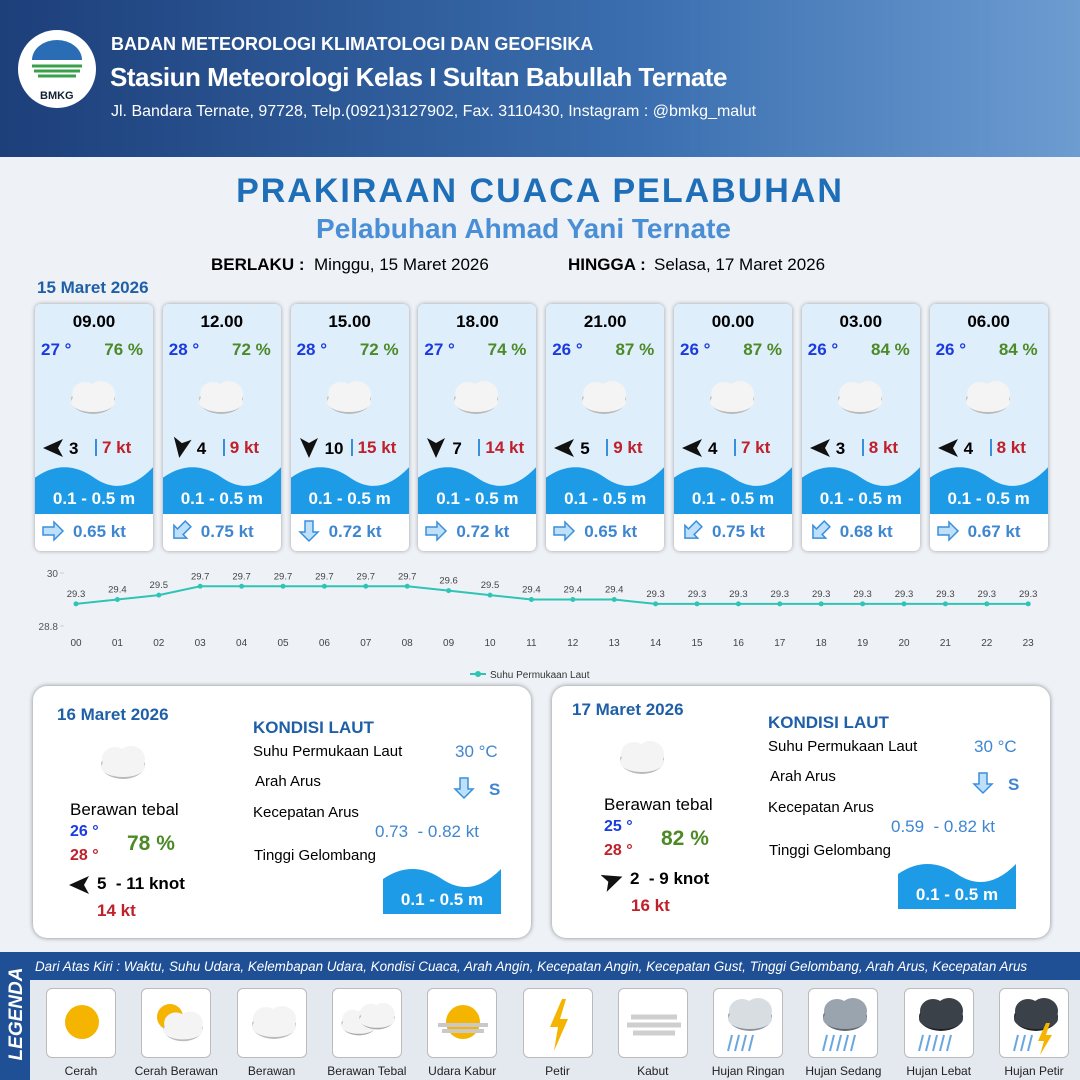 The image size is (1080, 1080). Describe the element at coordinates (151, 843) in the screenshot. I see `humidity: 78 %` at that location.